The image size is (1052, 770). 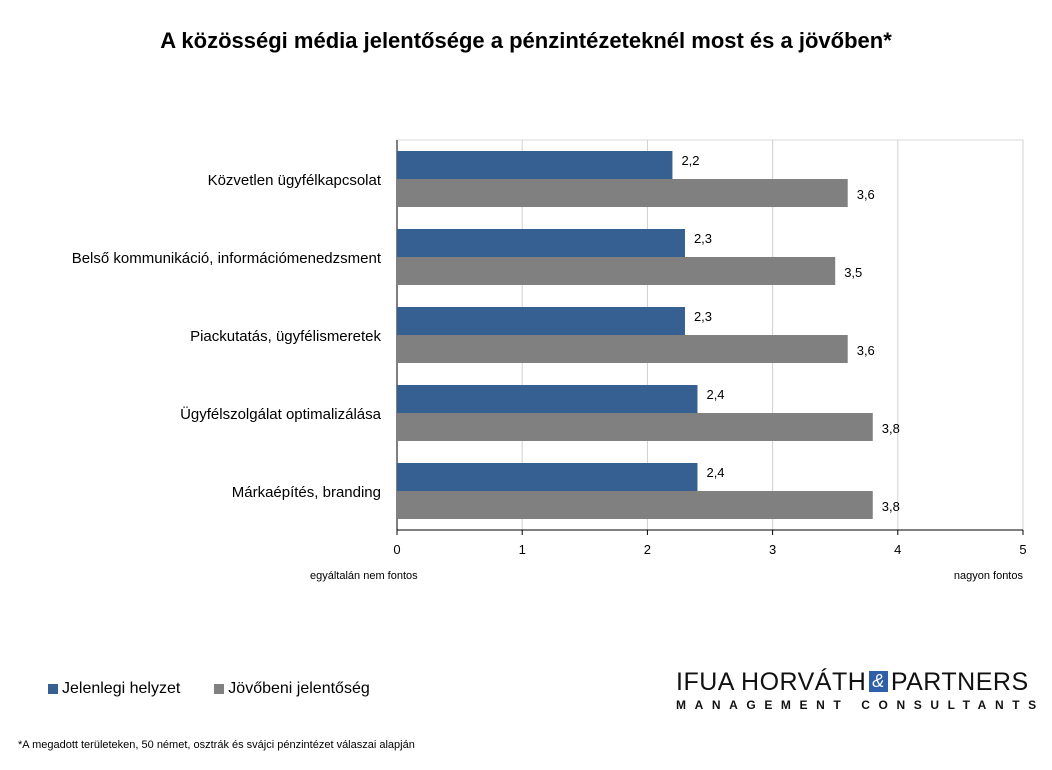 What do you see at coordinates (878, 681) in the screenshot?
I see `logo-ampersand: &` at bounding box center [878, 681].